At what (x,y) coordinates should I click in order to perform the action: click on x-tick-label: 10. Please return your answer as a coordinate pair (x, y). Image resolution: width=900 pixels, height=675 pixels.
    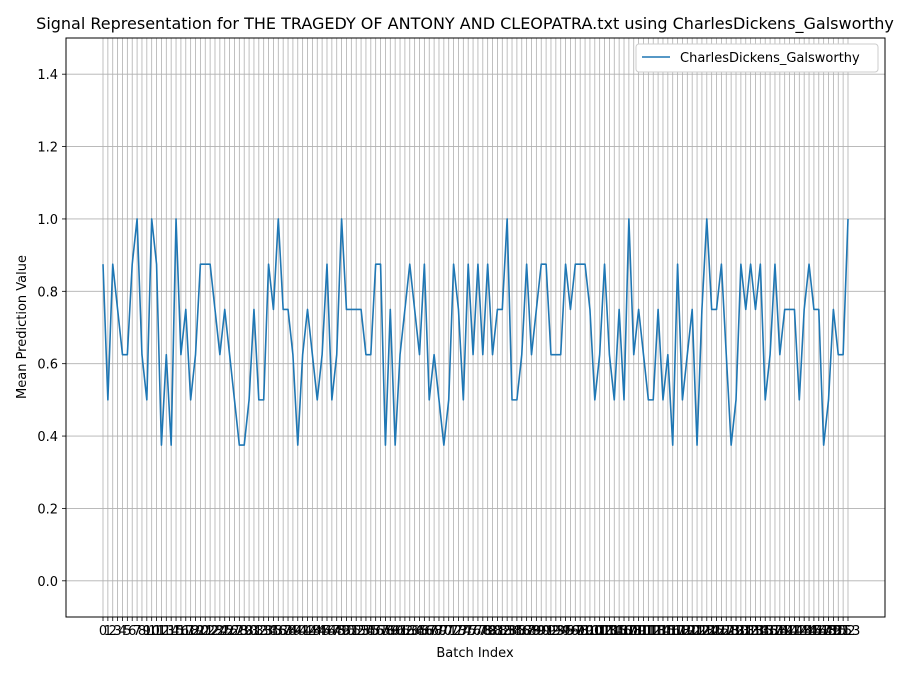
    Looking at the image, I should click on (151, 631).